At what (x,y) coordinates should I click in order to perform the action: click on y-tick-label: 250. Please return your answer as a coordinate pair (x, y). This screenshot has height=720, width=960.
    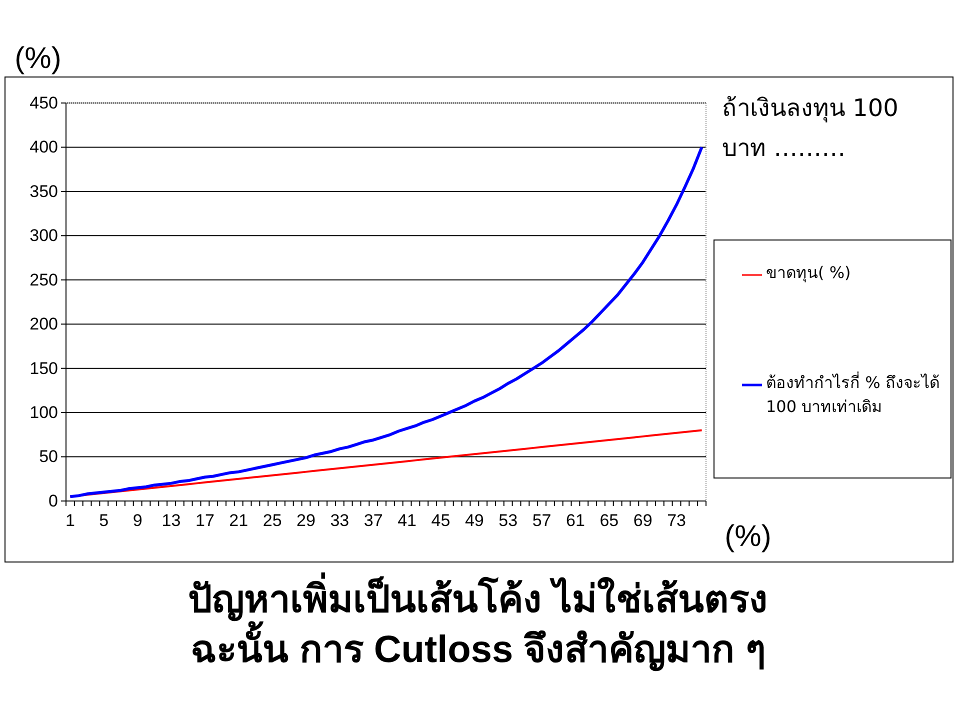
    Looking at the image, I should click on (44, 280).